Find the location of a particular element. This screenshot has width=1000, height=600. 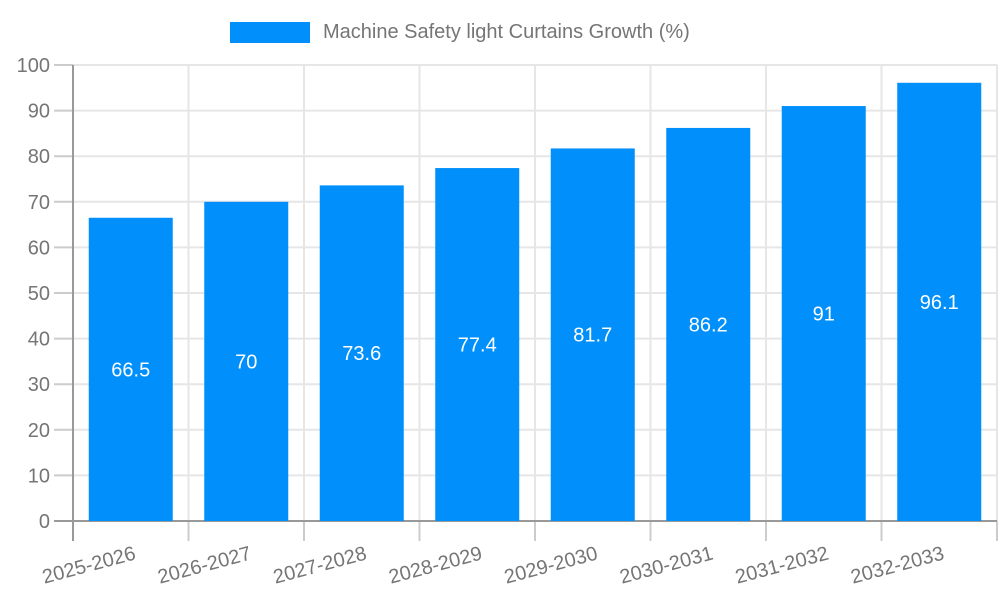

x-axis-label: 2026-2027 is located at coordinates (204, 566).